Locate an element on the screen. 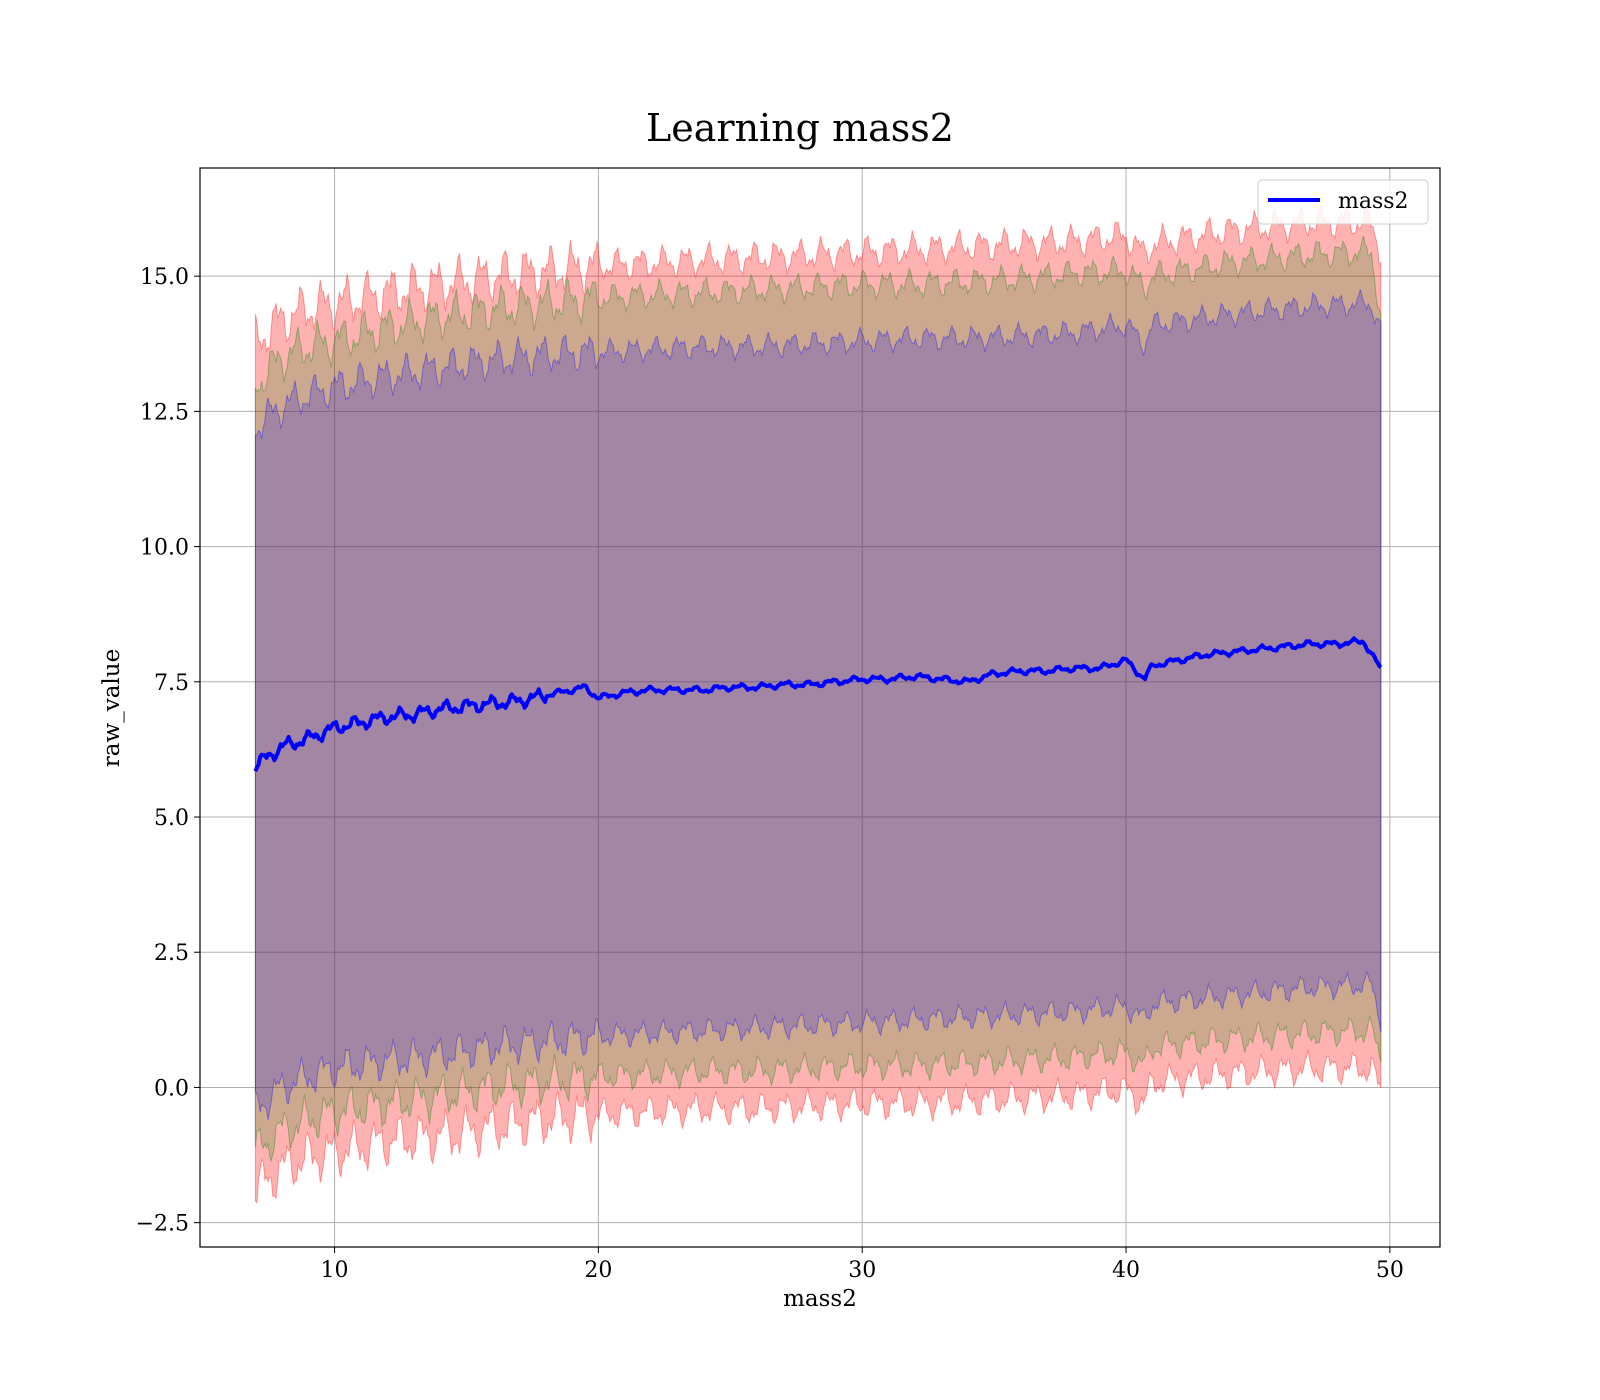  x-tick-label: 50 is located at coordinates (1390, 1270).